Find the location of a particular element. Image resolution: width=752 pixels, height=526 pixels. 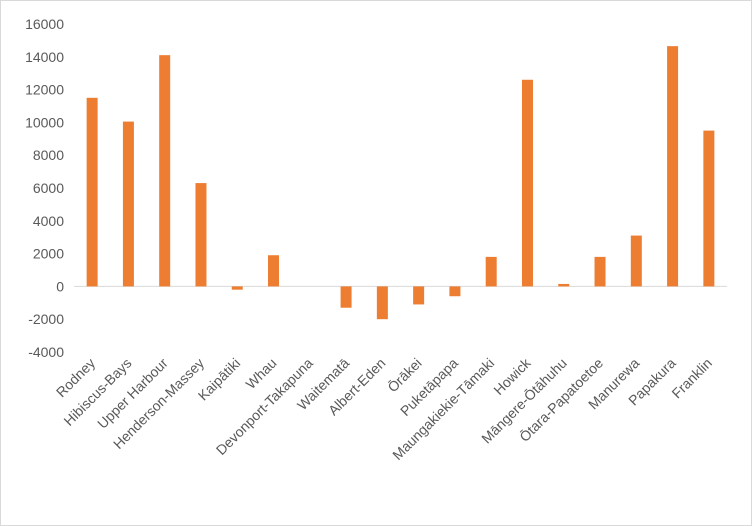

y-tick-label: 6000 is located at coordinates (48, 188).